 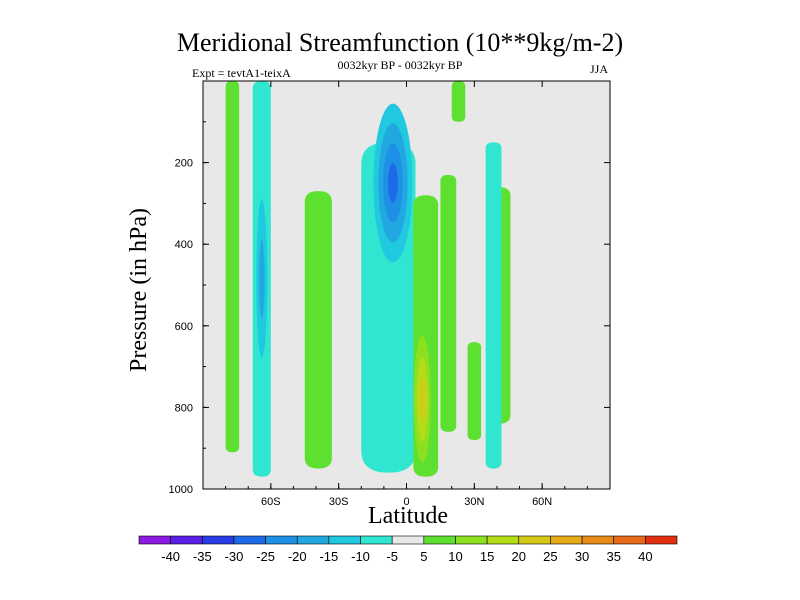 I want to click on y-tick-label-3: 800, so click(x=184, y=408).